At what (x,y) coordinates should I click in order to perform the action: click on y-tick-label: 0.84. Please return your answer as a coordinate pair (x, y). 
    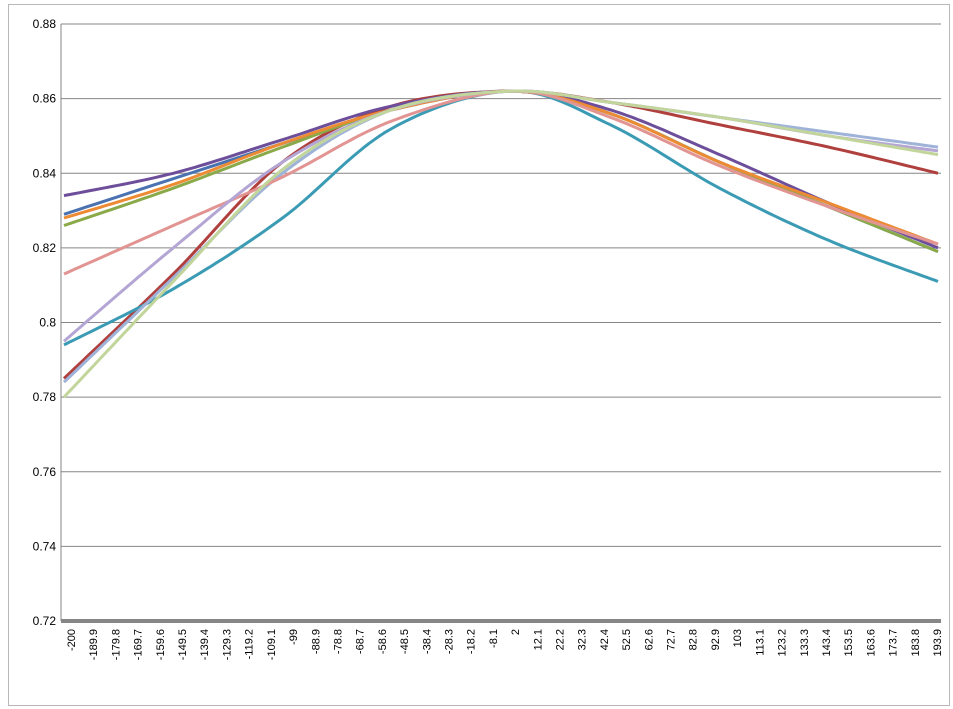
    Looking at the image, I should click on (45, 173).